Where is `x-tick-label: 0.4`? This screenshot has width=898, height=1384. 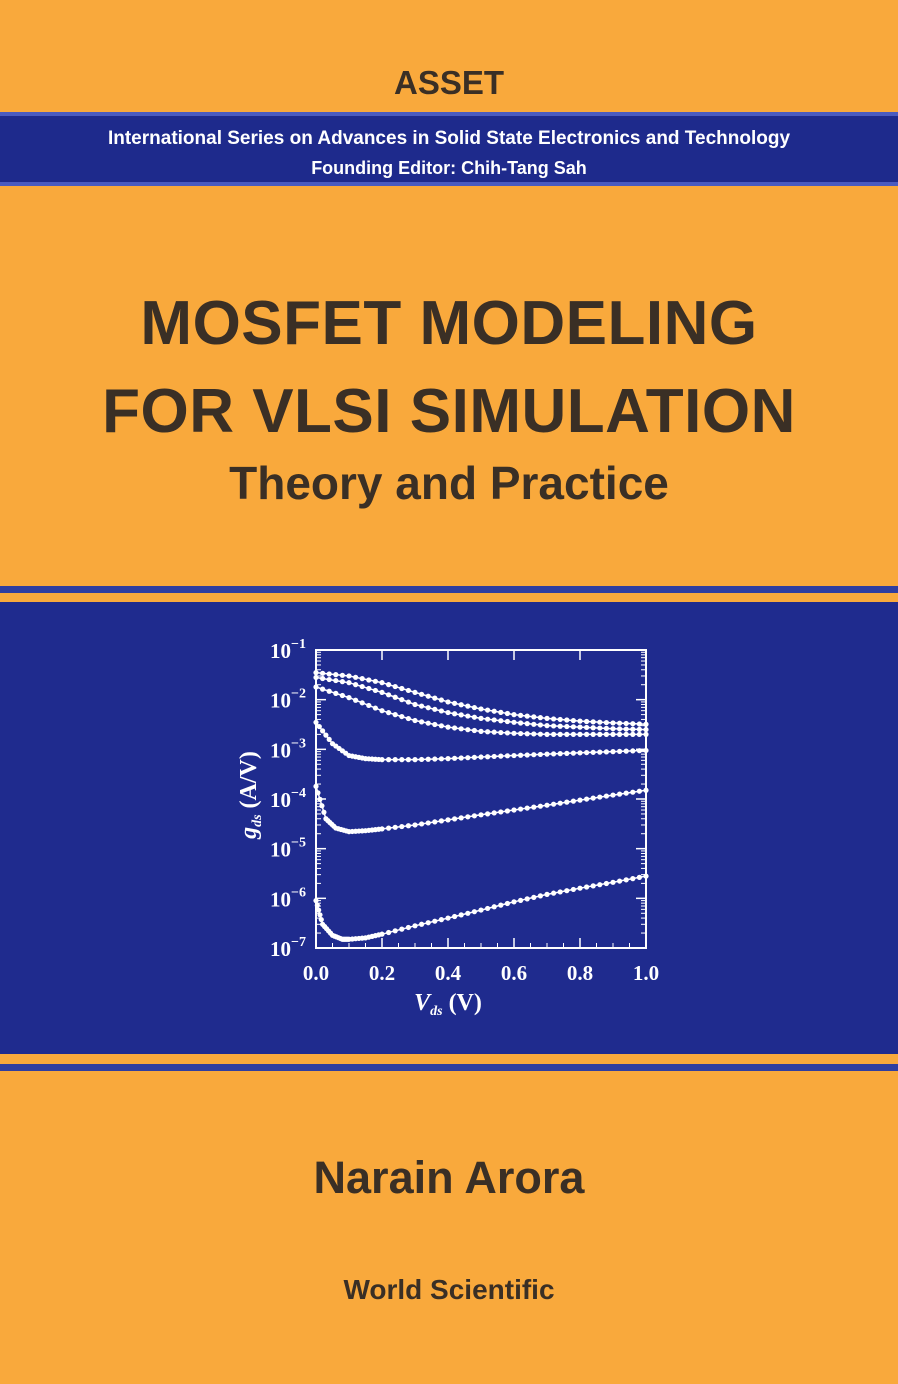 x-tick-label: 0.4 is located at coordinates (448, 973).